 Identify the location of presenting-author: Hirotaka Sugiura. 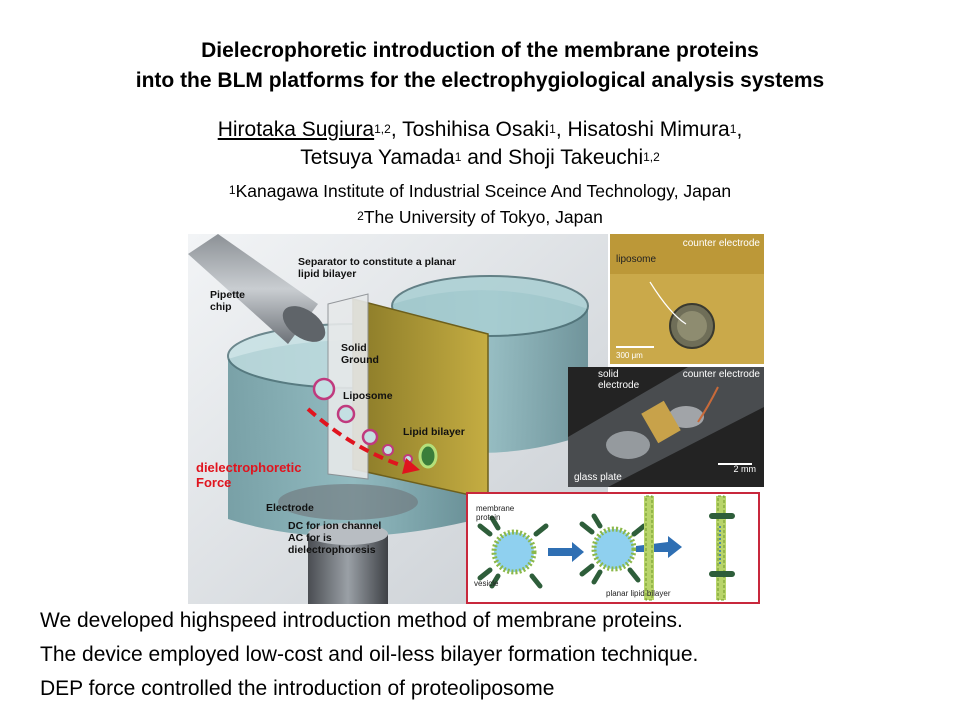
(296, 129).